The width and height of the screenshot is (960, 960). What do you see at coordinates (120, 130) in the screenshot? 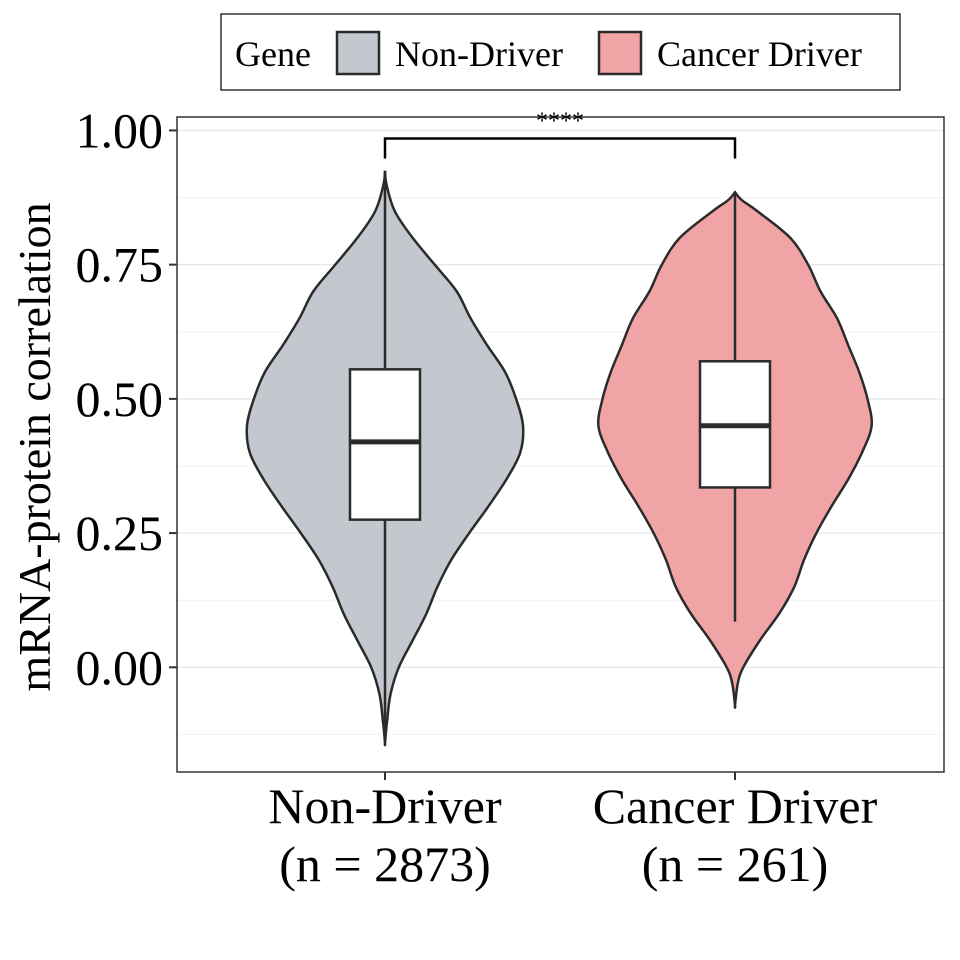
I see `y-tick-label: 1.00` at bounding box center [120, 130].